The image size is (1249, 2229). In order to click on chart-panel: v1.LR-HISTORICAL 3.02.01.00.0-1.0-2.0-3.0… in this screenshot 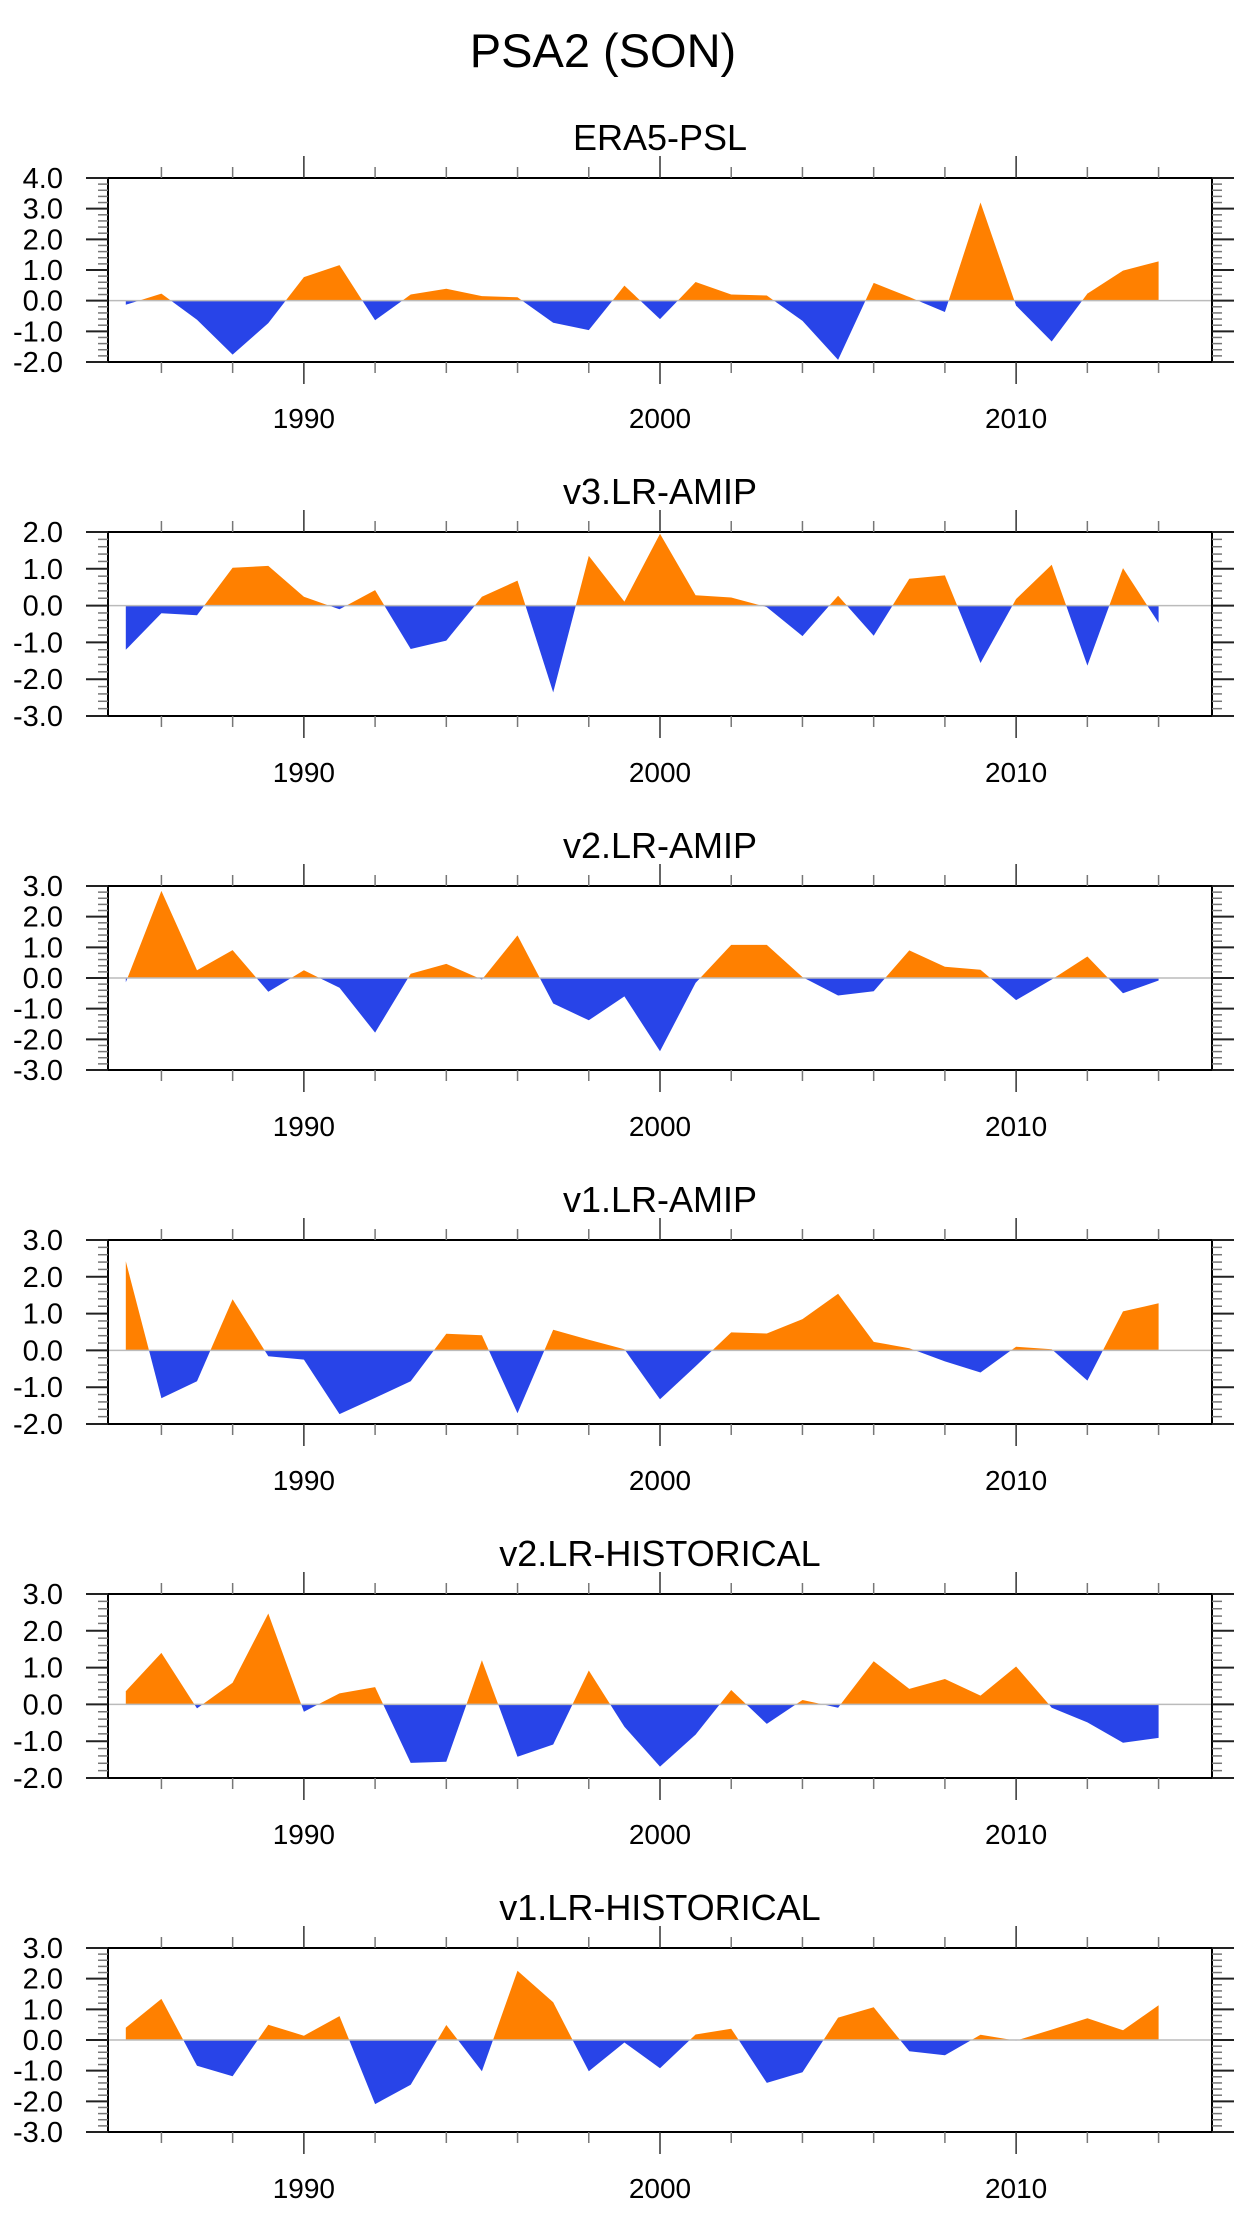, I will do `click(623, 2045)`.